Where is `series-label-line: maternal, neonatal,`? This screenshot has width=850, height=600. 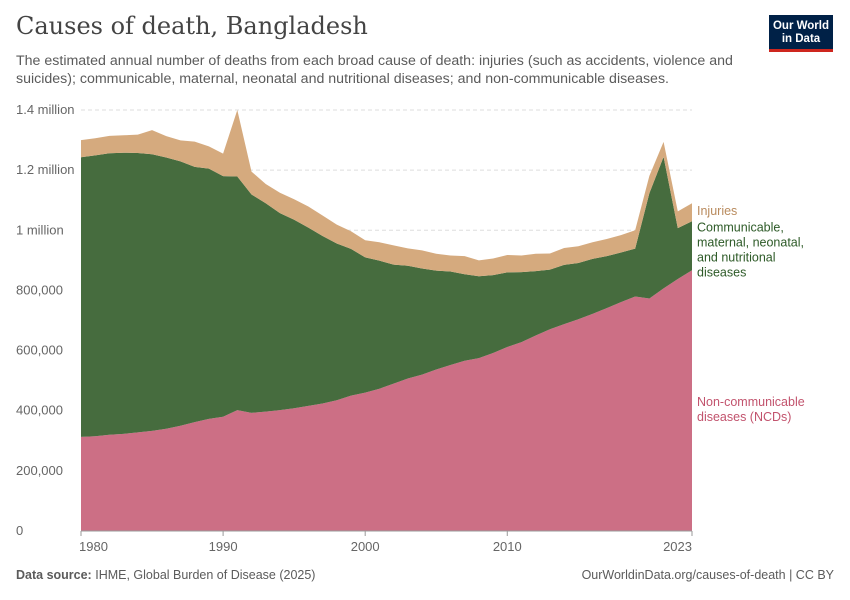
series-label-line: maternal, neonatal, is located at coordinates (750, 242).